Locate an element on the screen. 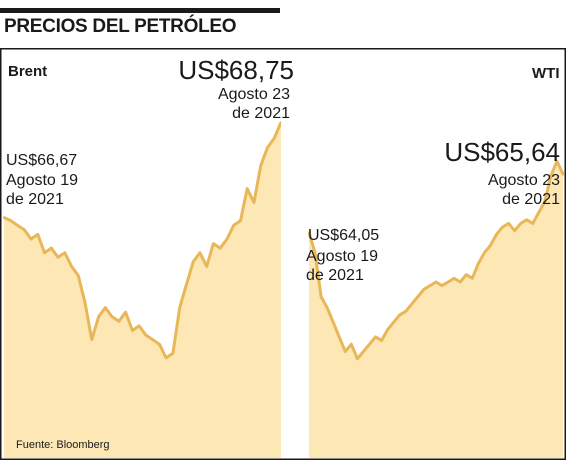  source-note: Fuente: Bloomberg is located at coordinates (63, 445).